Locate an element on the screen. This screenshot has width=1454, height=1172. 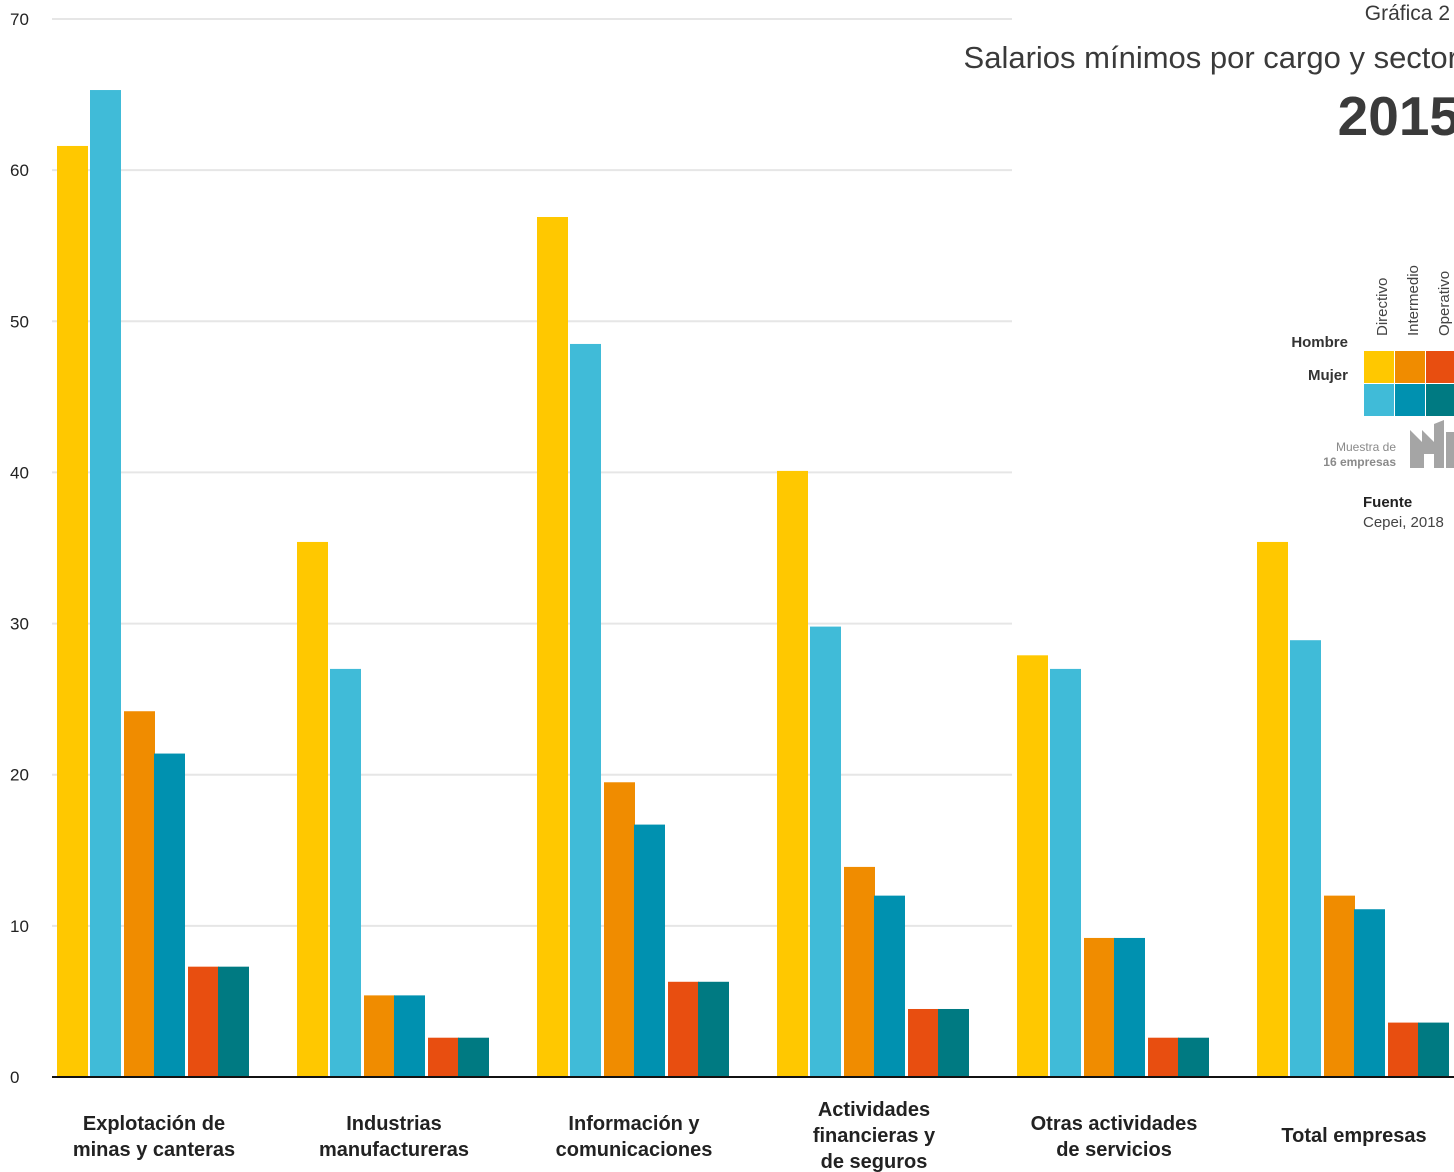
sample-count: 16 empresas is located at coordinates (1359, 462).